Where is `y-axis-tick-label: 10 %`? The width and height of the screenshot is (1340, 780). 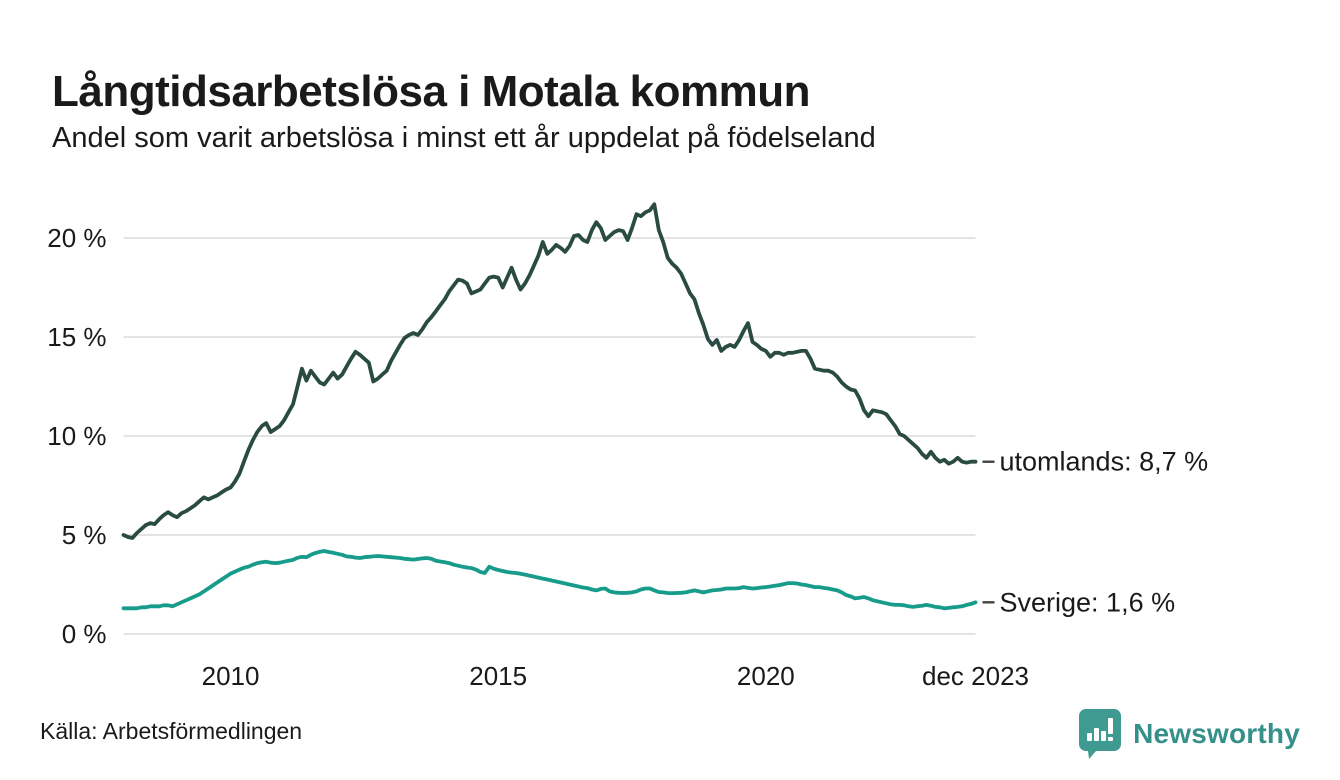
y-axis-tick-label: 10 % is located at coordinates (76, 436).